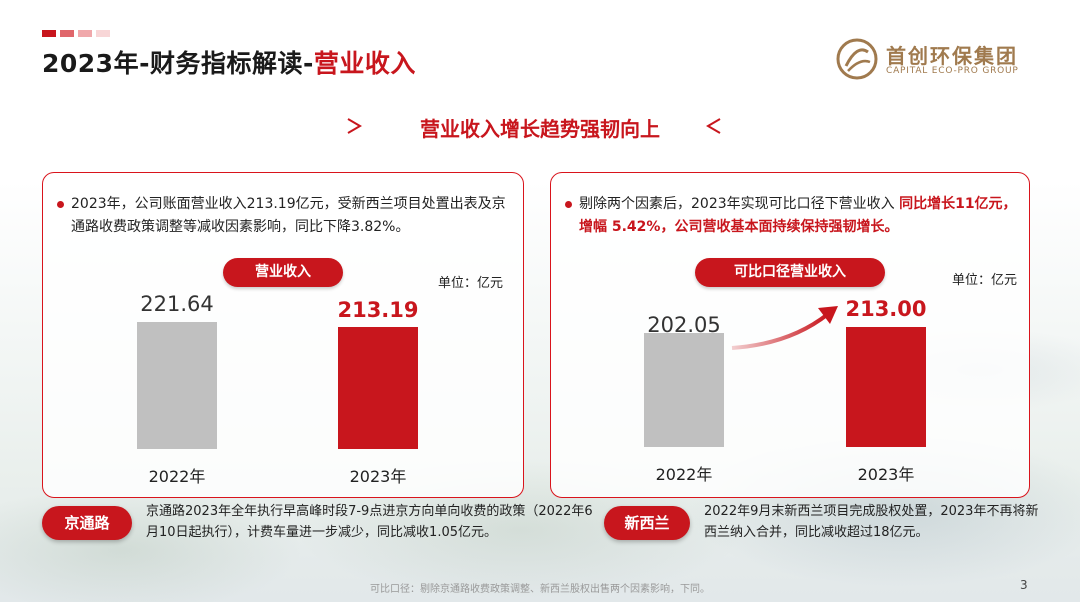 This screenshot has width=1080, height=602. Describe the element at coordinates (857, 59) in the screenshot. I see `logo-emblem-icon` at that location.